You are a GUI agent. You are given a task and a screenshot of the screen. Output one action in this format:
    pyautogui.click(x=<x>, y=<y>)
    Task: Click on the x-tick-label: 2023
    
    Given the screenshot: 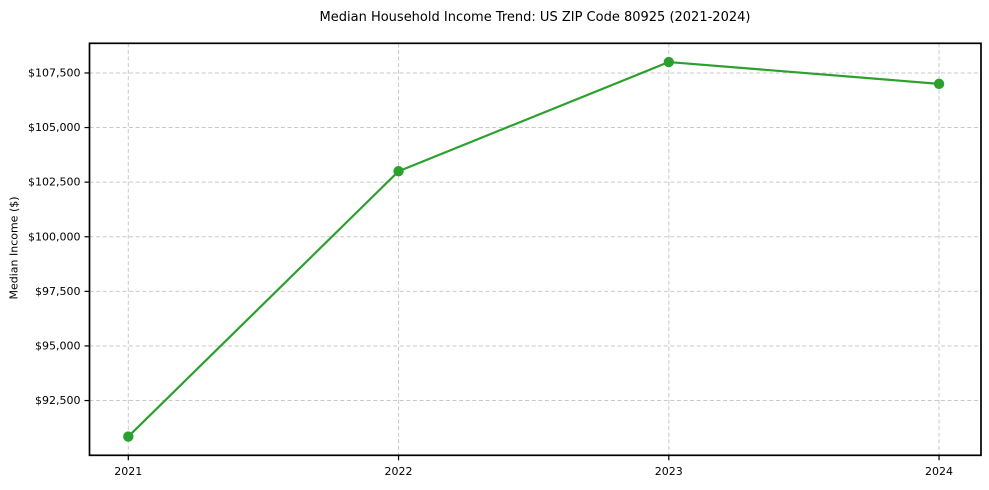 What is the action you would take?
    pyautogui.click(x=669, y=471)
    